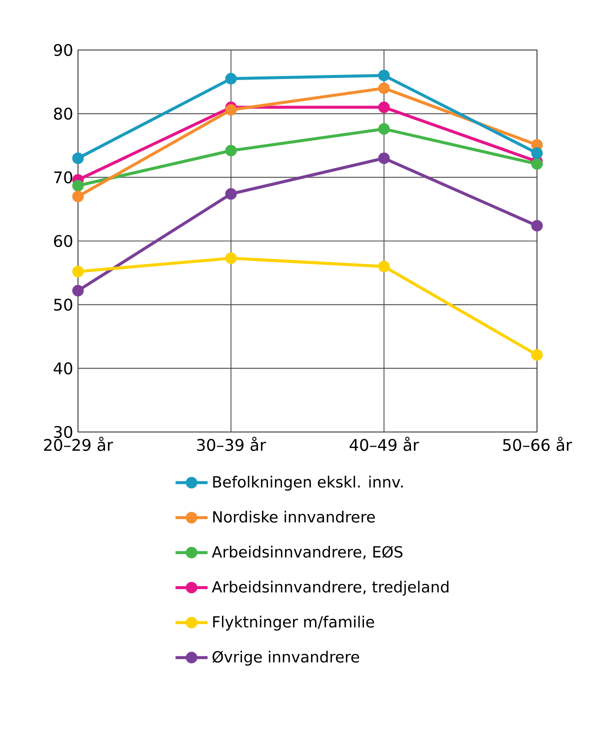 The height and width of the screenshot is (729, 609). Describe the element at coordinates (307, 553) in the screenshot. I see `legend-label: Arbeidsinnvandrere, EØS` at that location.